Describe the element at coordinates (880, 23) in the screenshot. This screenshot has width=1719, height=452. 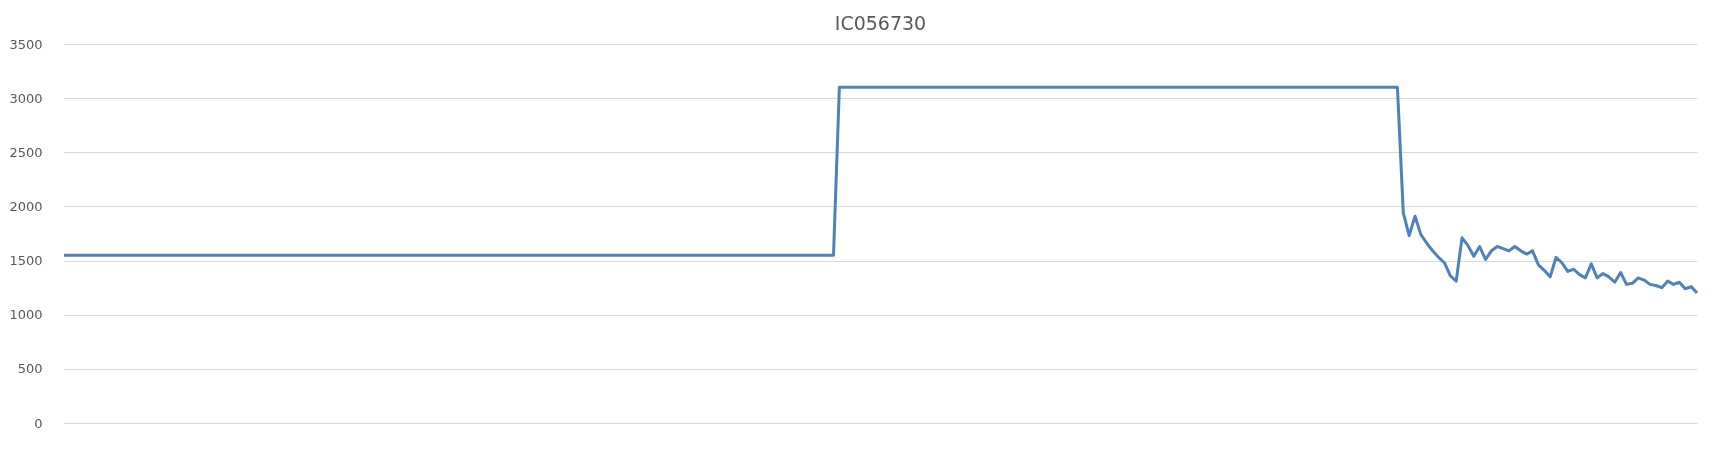
I see `chart-title: IC056730` at that location.